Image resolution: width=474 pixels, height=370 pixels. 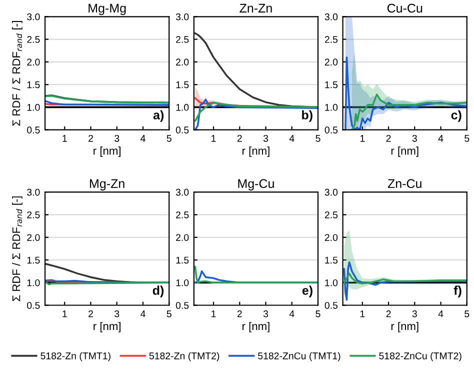 What do you see at coordinates (184, 357) in the screenshot?
I see `legend-label: 5182-Zn (TMT2)` at bounding box center [184, 357].